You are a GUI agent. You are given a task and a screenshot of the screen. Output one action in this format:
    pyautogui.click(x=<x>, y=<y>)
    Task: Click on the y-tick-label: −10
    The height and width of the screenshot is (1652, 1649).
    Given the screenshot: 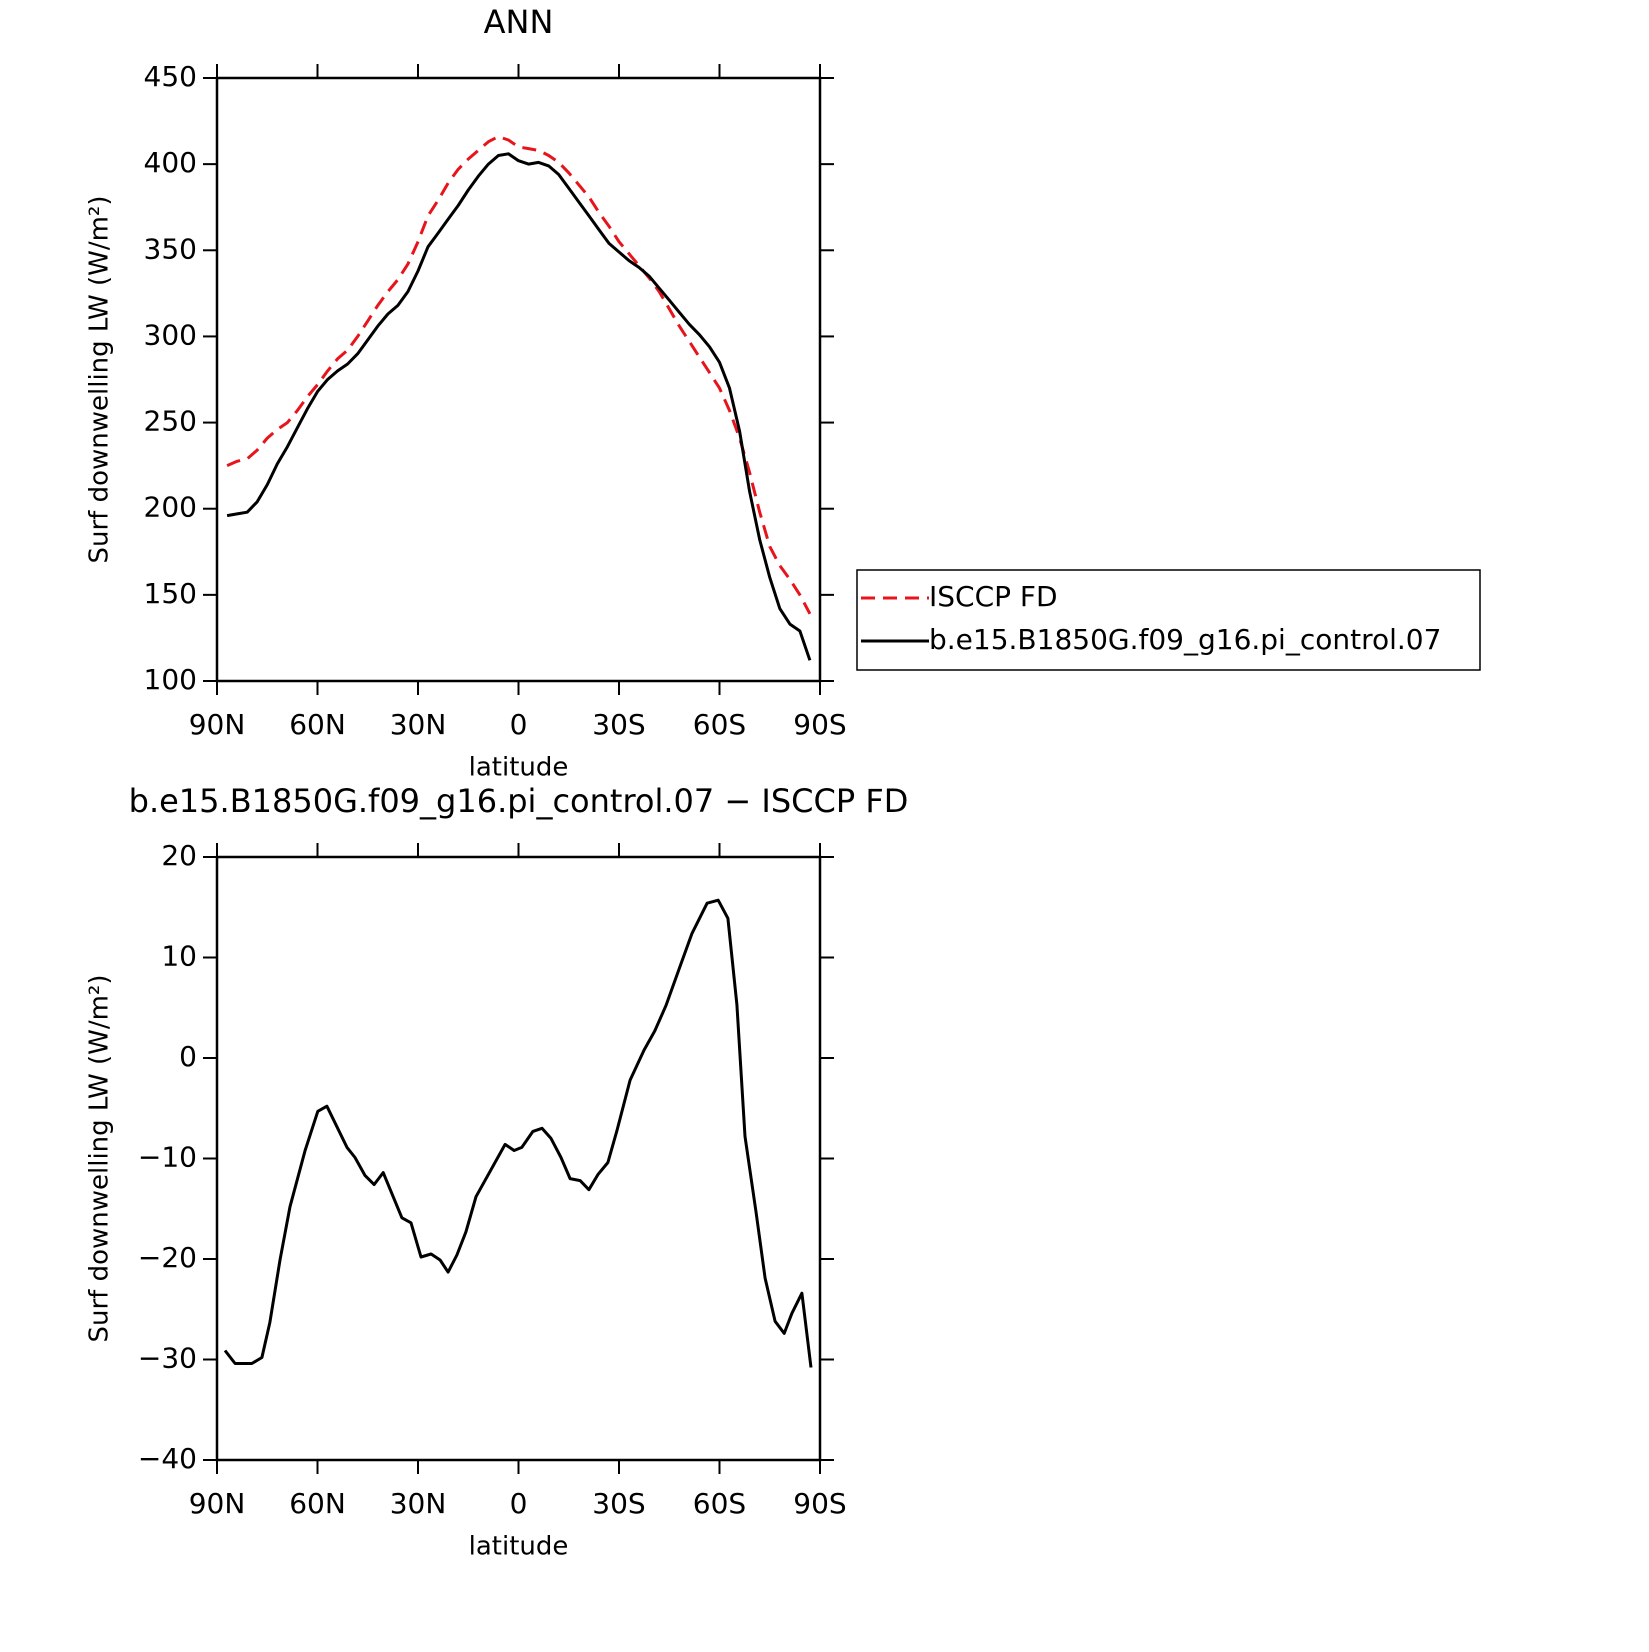 What is the action you would take?
    pyautogui.click(x=167, y=1157)
    